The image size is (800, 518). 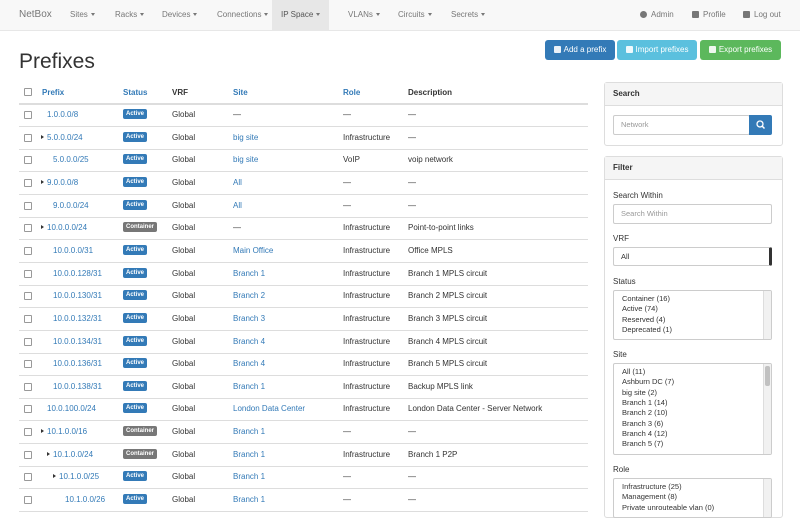 What do you see at coordinates (77, 364) in the screenshot?
I see `prefix-link: 10.0.0.136/31` at bounding box center [77, 364].